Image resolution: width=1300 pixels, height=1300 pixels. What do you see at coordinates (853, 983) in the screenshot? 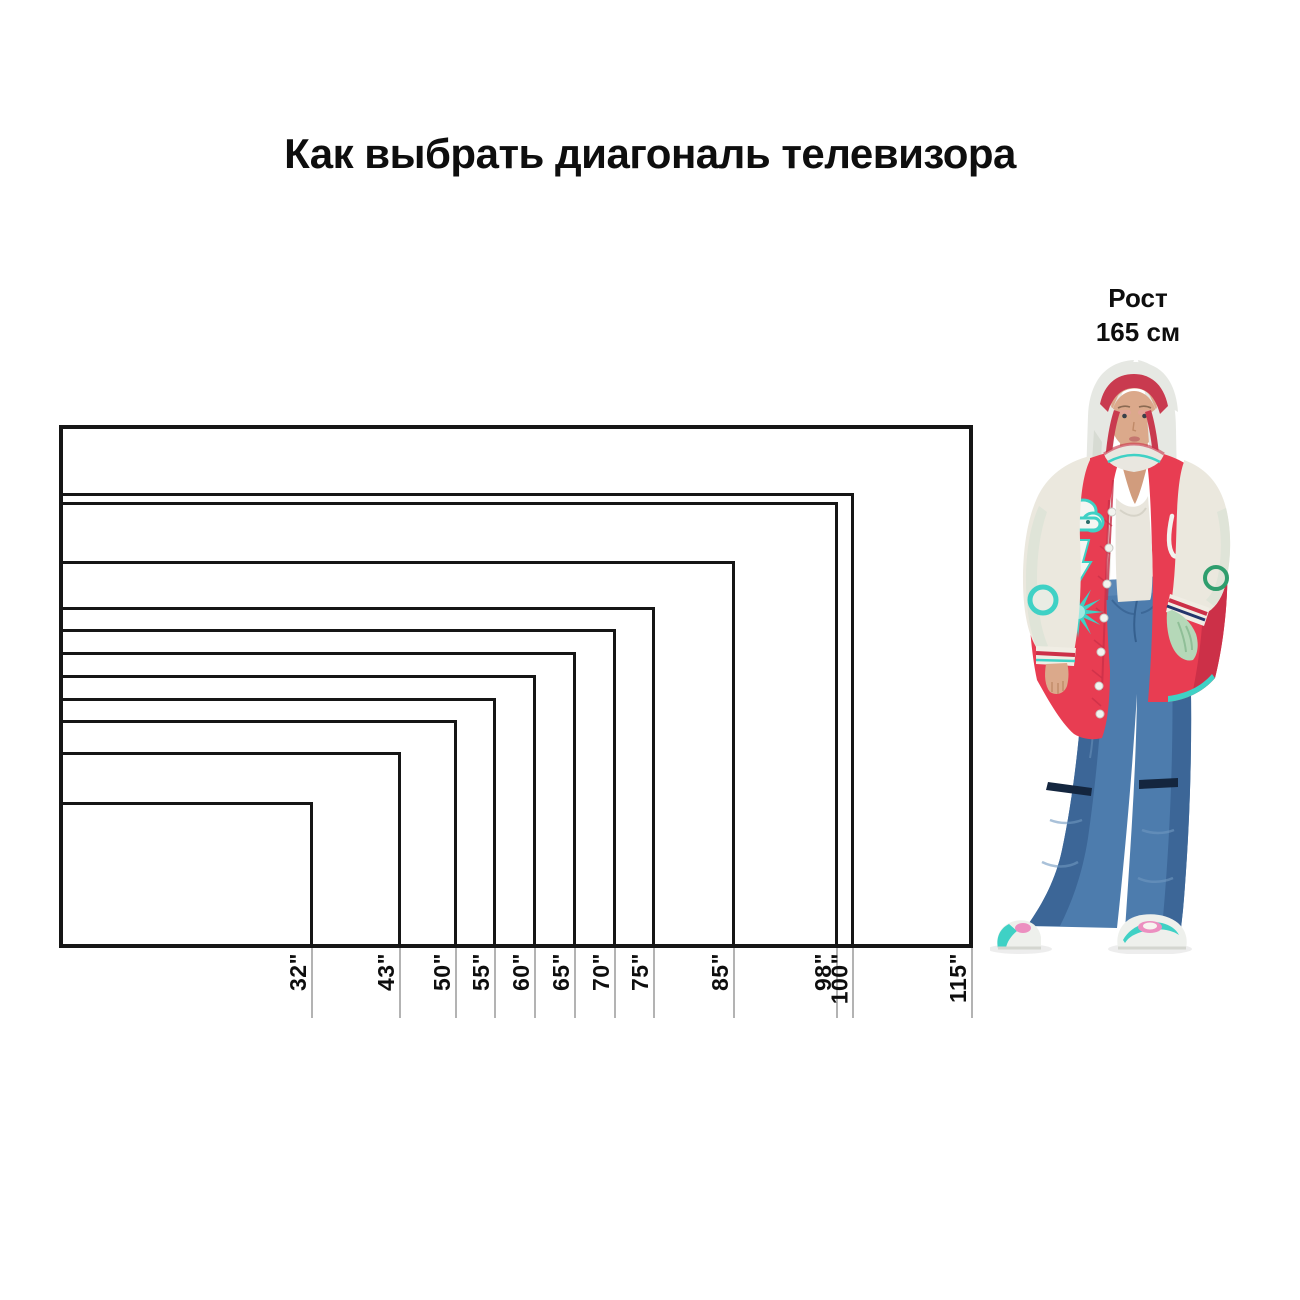
I see `size-tick-100in` at bounding box center [853, 983].